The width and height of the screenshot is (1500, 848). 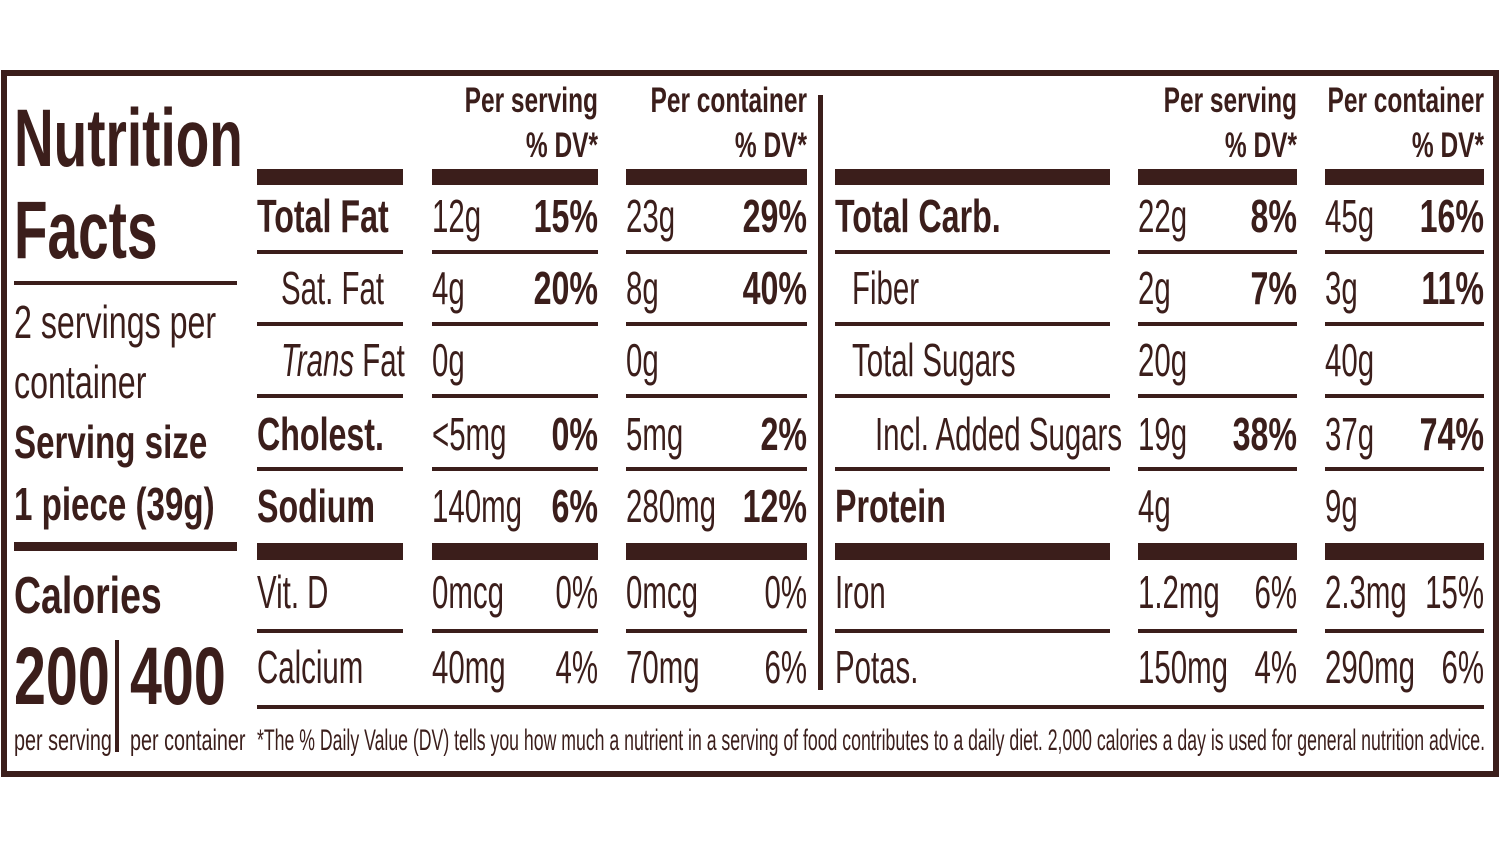 I want to click on calories-value: 400, so click(x=178, y=676).